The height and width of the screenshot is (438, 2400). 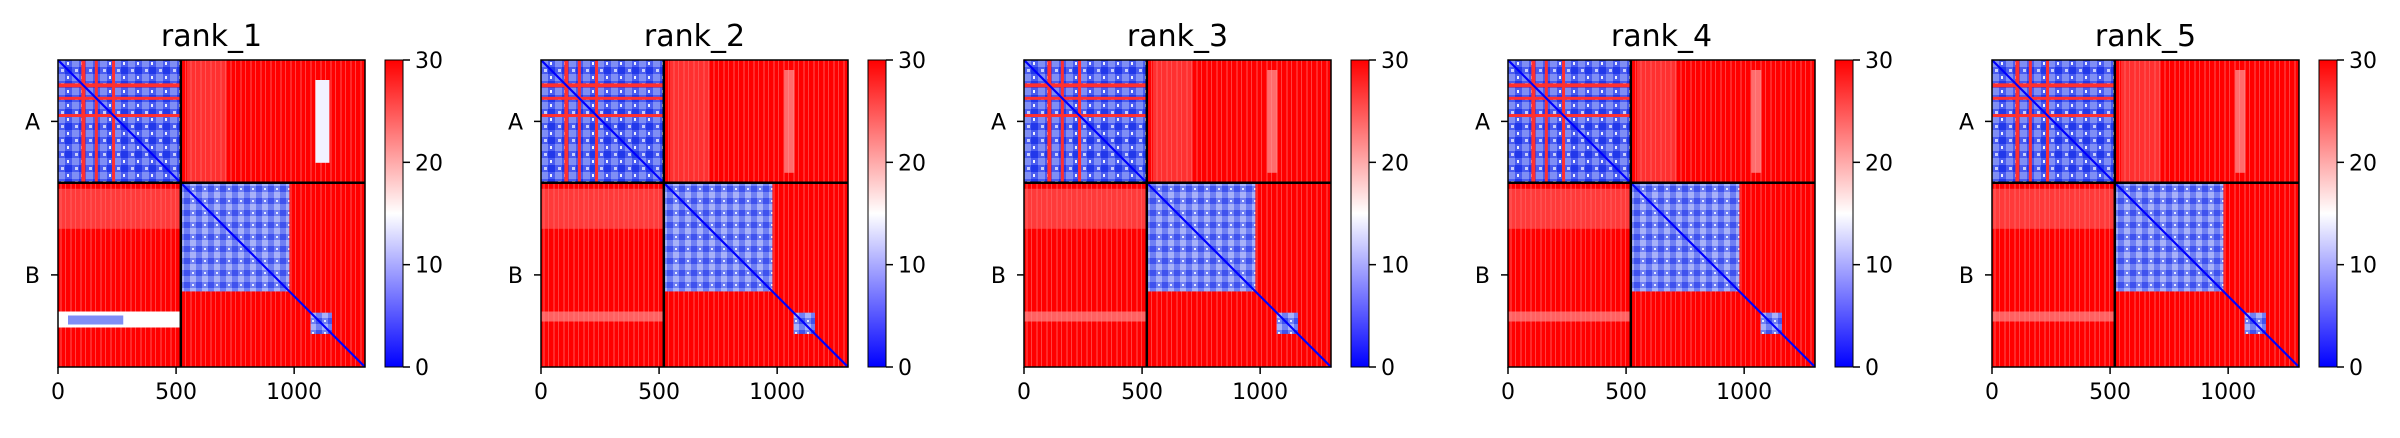 What do you see at coordinates (1177, 36) in the screenshot?
I see `panel-title: rank_3` at bounding box center [1177, 36].